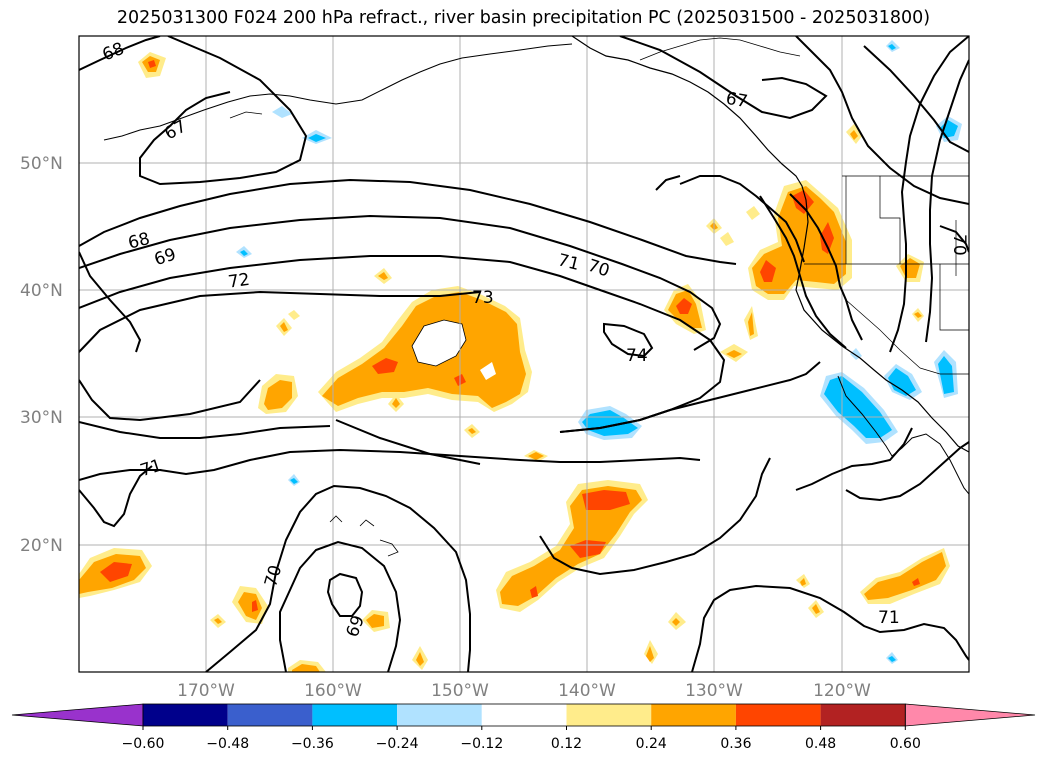 This screenshot has width=1047, height=765. Describe the element at coordinates (41, 355) in the screenshot. I see `latitude-labels: 50°N 40°N 30°N 20°N` at that location.